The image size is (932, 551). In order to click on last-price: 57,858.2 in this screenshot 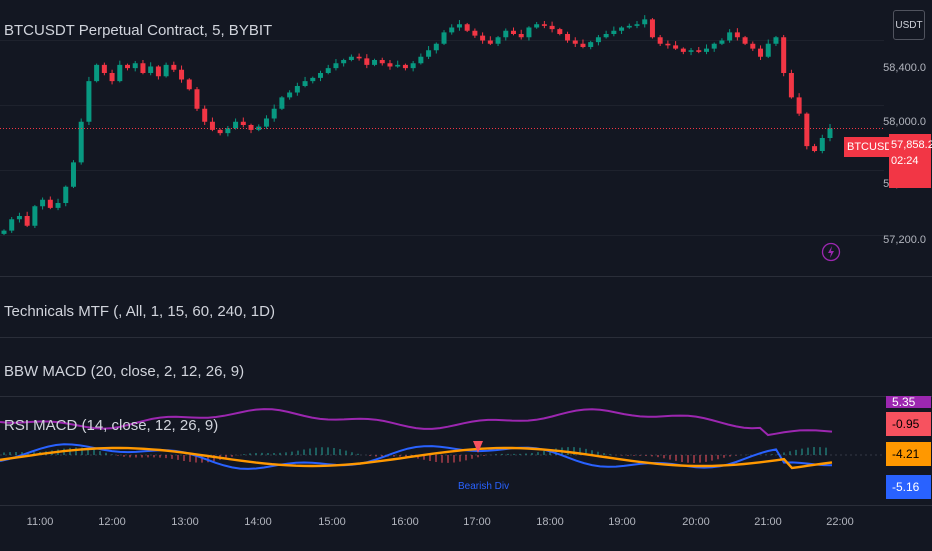, I will do `click(911, 145)`.